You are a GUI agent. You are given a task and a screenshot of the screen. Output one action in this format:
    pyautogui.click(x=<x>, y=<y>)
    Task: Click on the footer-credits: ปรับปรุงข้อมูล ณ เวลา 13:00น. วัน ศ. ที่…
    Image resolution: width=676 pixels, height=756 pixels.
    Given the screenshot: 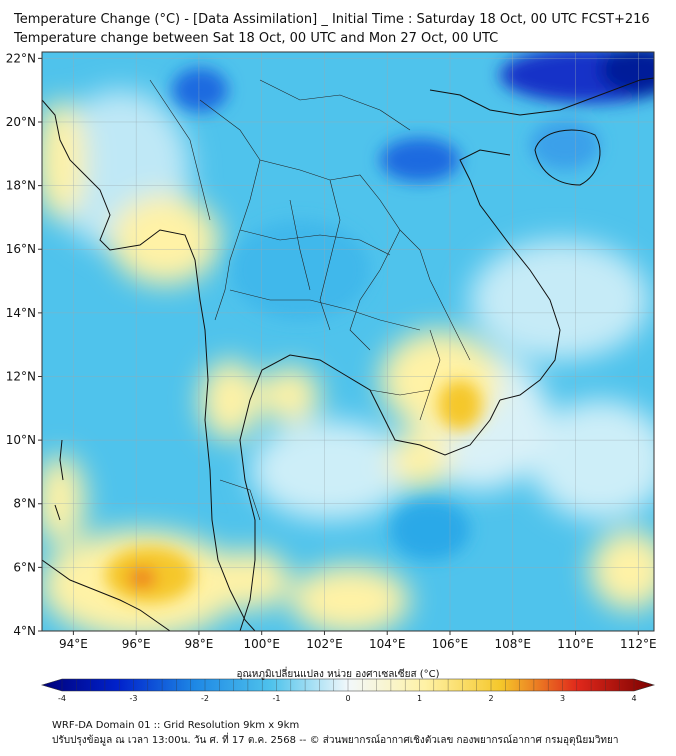 What is the action you would take?
    pyautogui.click(x=335, y=740)
    